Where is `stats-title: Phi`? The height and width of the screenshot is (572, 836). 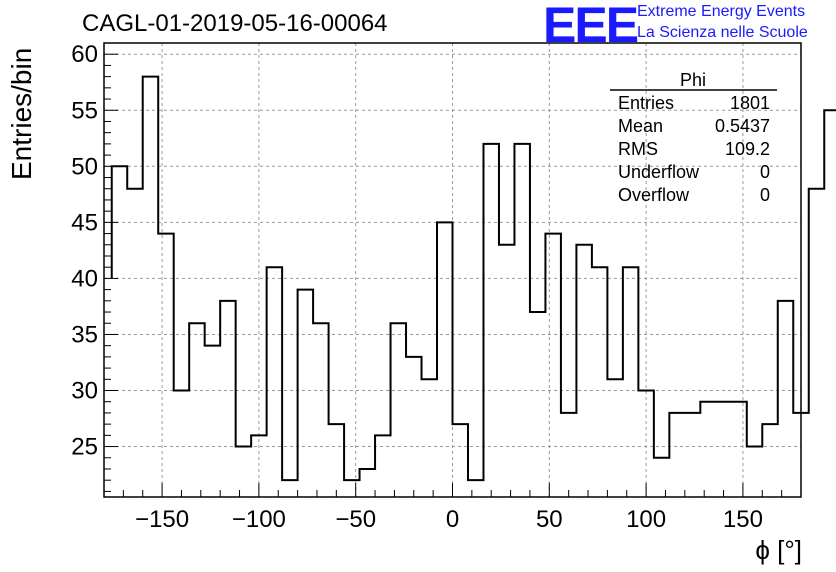 stats-title: Phi is located at coordinates (693, 80).